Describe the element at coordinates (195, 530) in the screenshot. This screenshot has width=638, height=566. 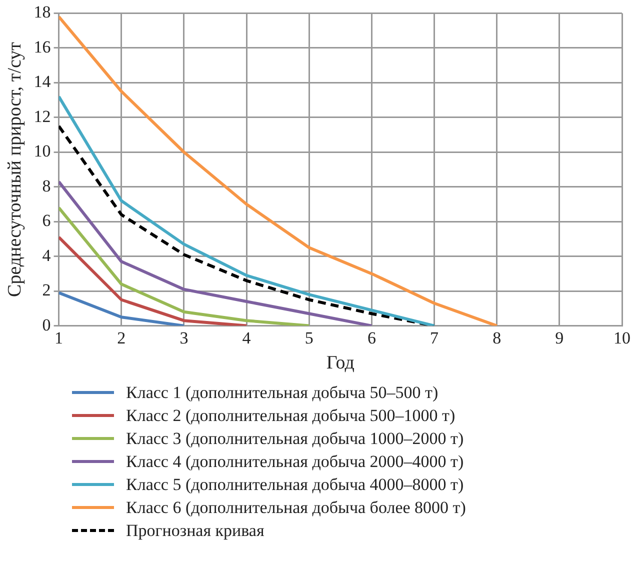
I see `legend-label: Прогнозная кривая` at that location.